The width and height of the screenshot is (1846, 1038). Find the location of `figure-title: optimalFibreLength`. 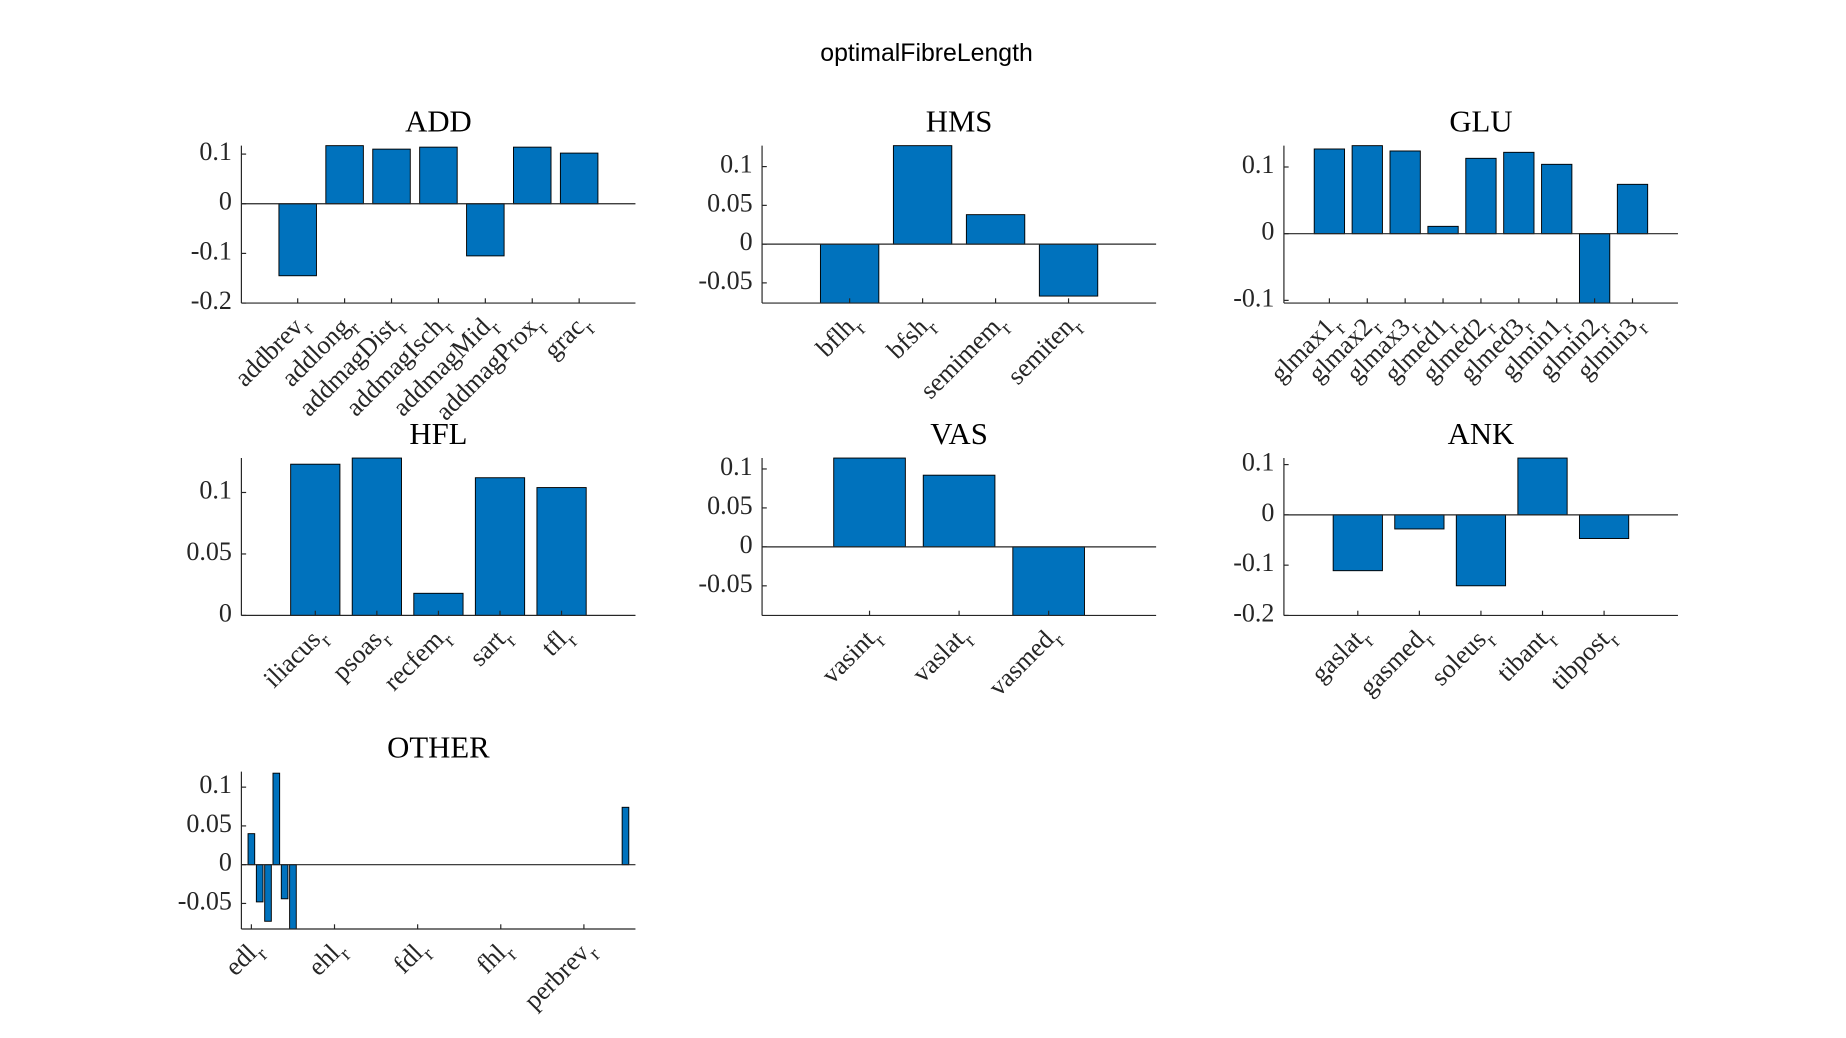

figure-title: optimalFibreLength is located at coordinates (926, 53).